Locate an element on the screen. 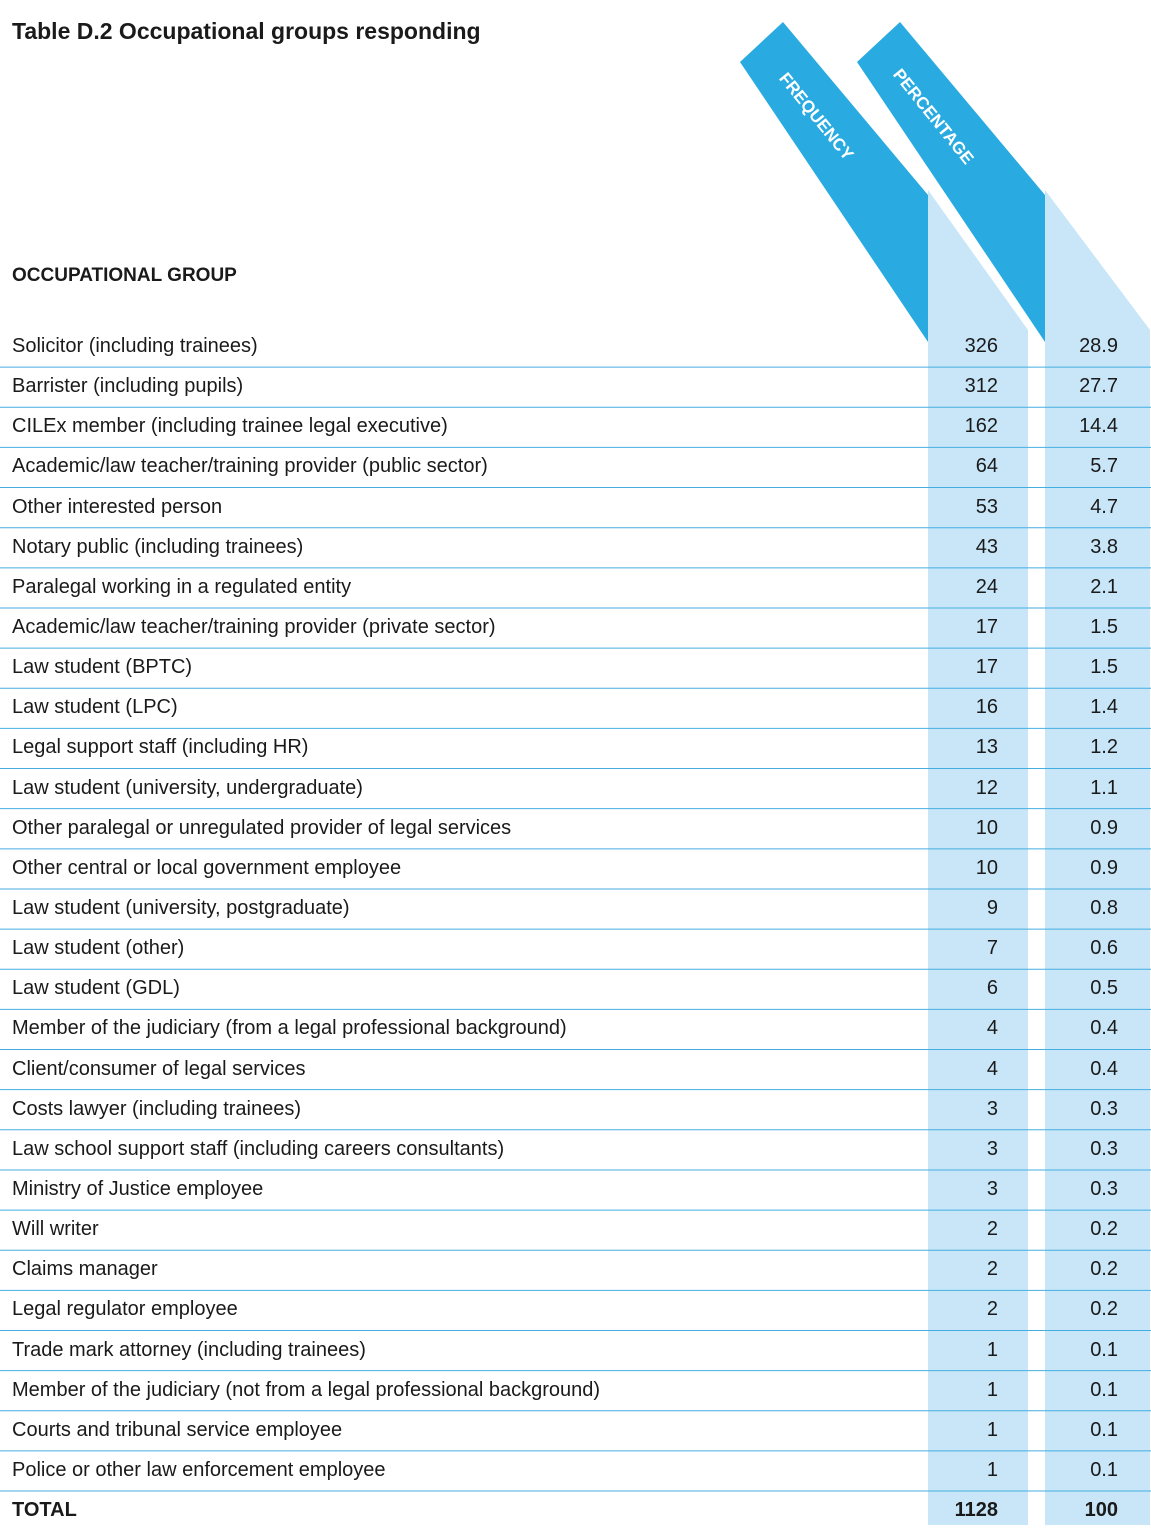 The width and height of the screenshot is (1151, 1531). percentage-cell: 1.1 is located at coordinates (1104, 787).